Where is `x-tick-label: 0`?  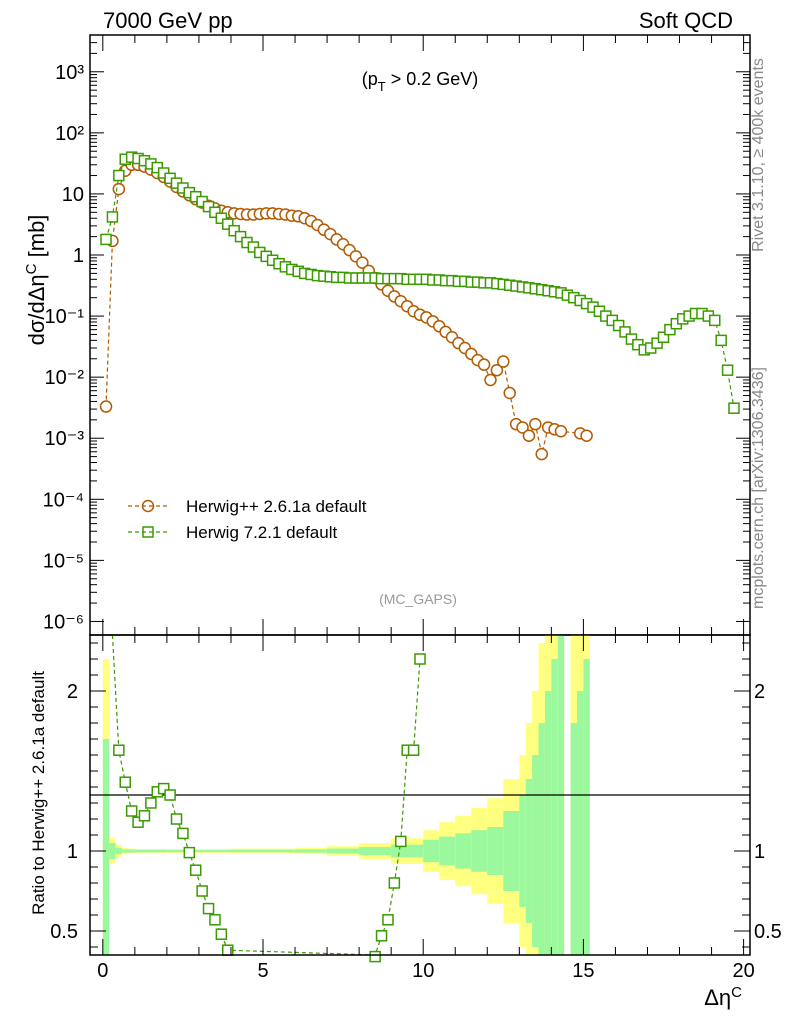
x-tick-label: 0 is located at coordinates (102, 971).